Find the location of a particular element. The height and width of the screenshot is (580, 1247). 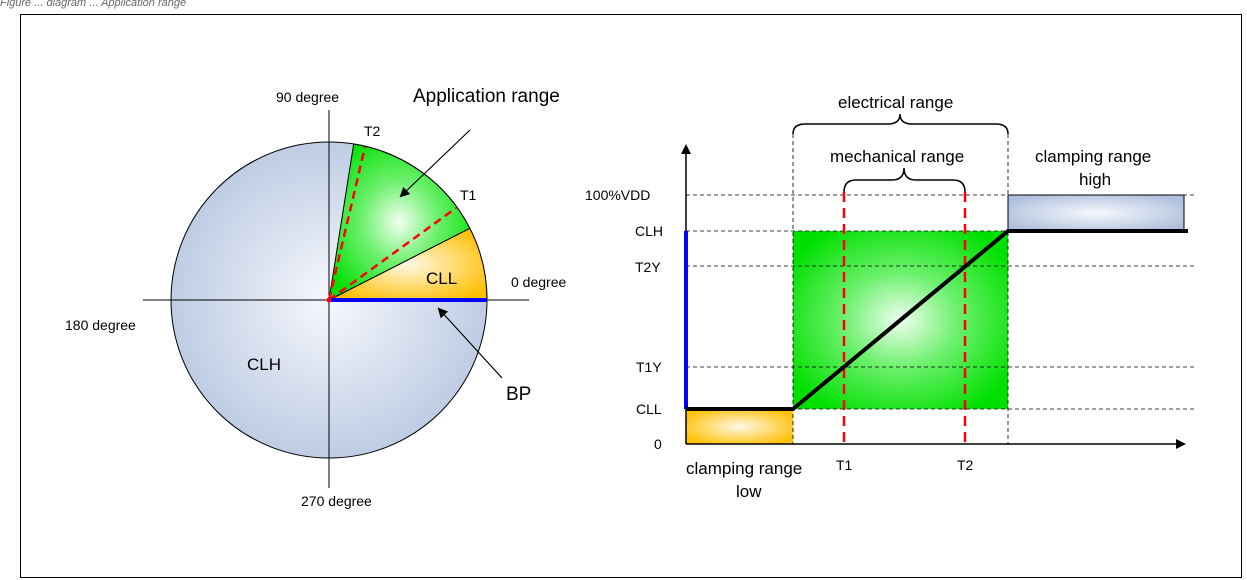

y-label-100vdd: 100%VDD is located at coordinates (617, 195).